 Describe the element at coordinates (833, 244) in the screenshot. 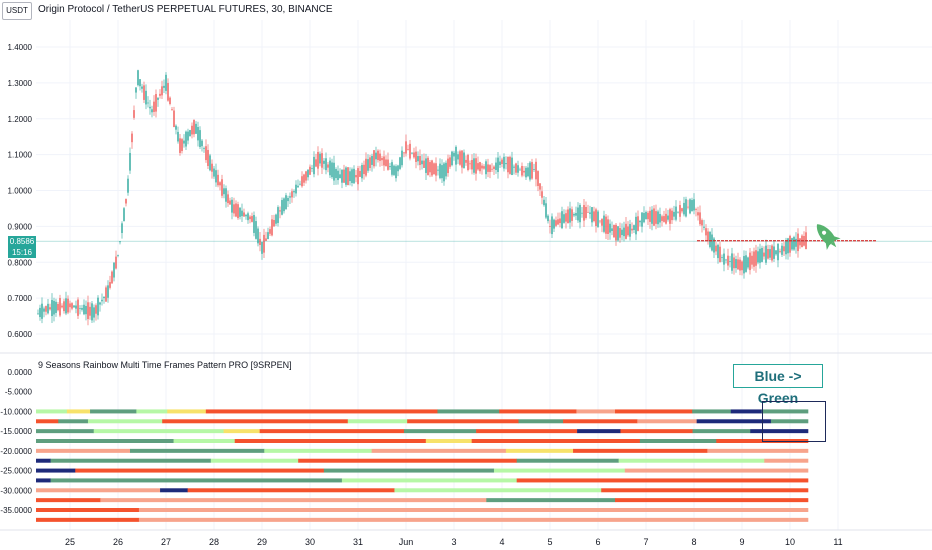

I see `rocket-flame` at that location.